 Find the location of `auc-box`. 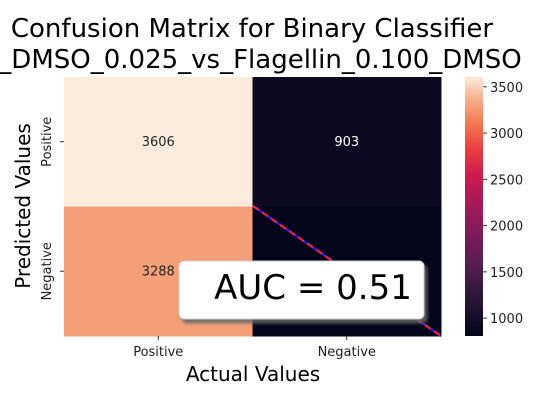

auc-box is located at coordinates (301, 290).